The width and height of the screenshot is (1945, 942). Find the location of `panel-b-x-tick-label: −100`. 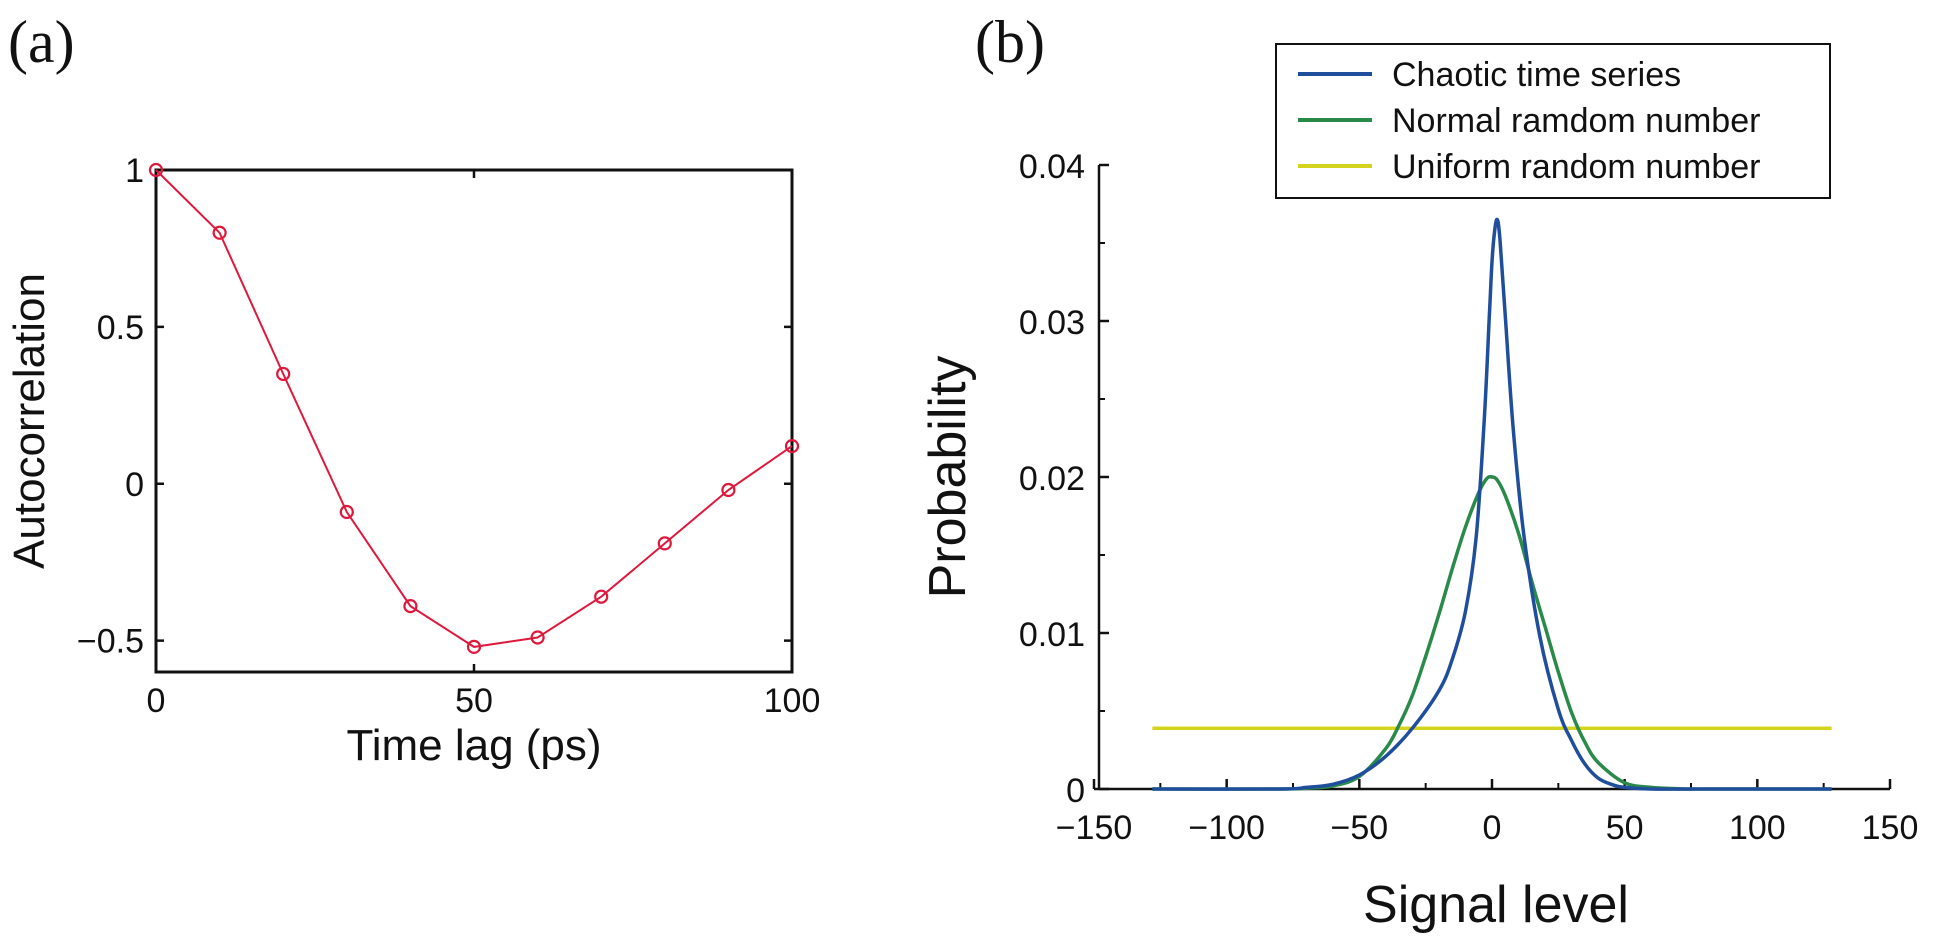

panel-b-x-tick-label: −100 is located at coordinates (1226, 828).